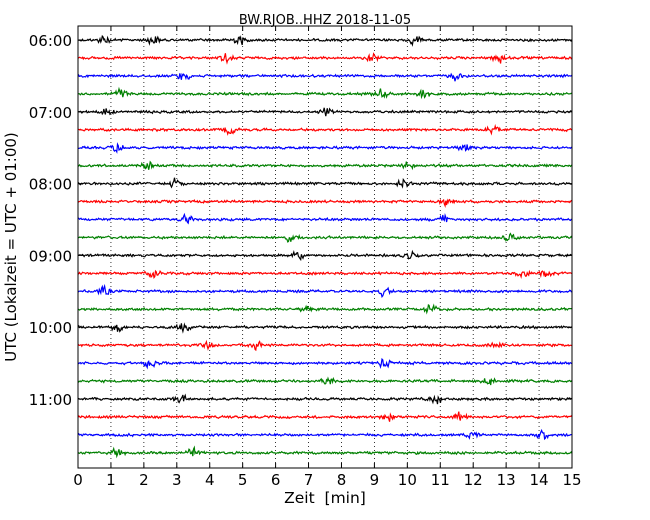 This screenshot has height=520, width=650. I want to click on y-tick-label: 09:00, so click(50, 256).